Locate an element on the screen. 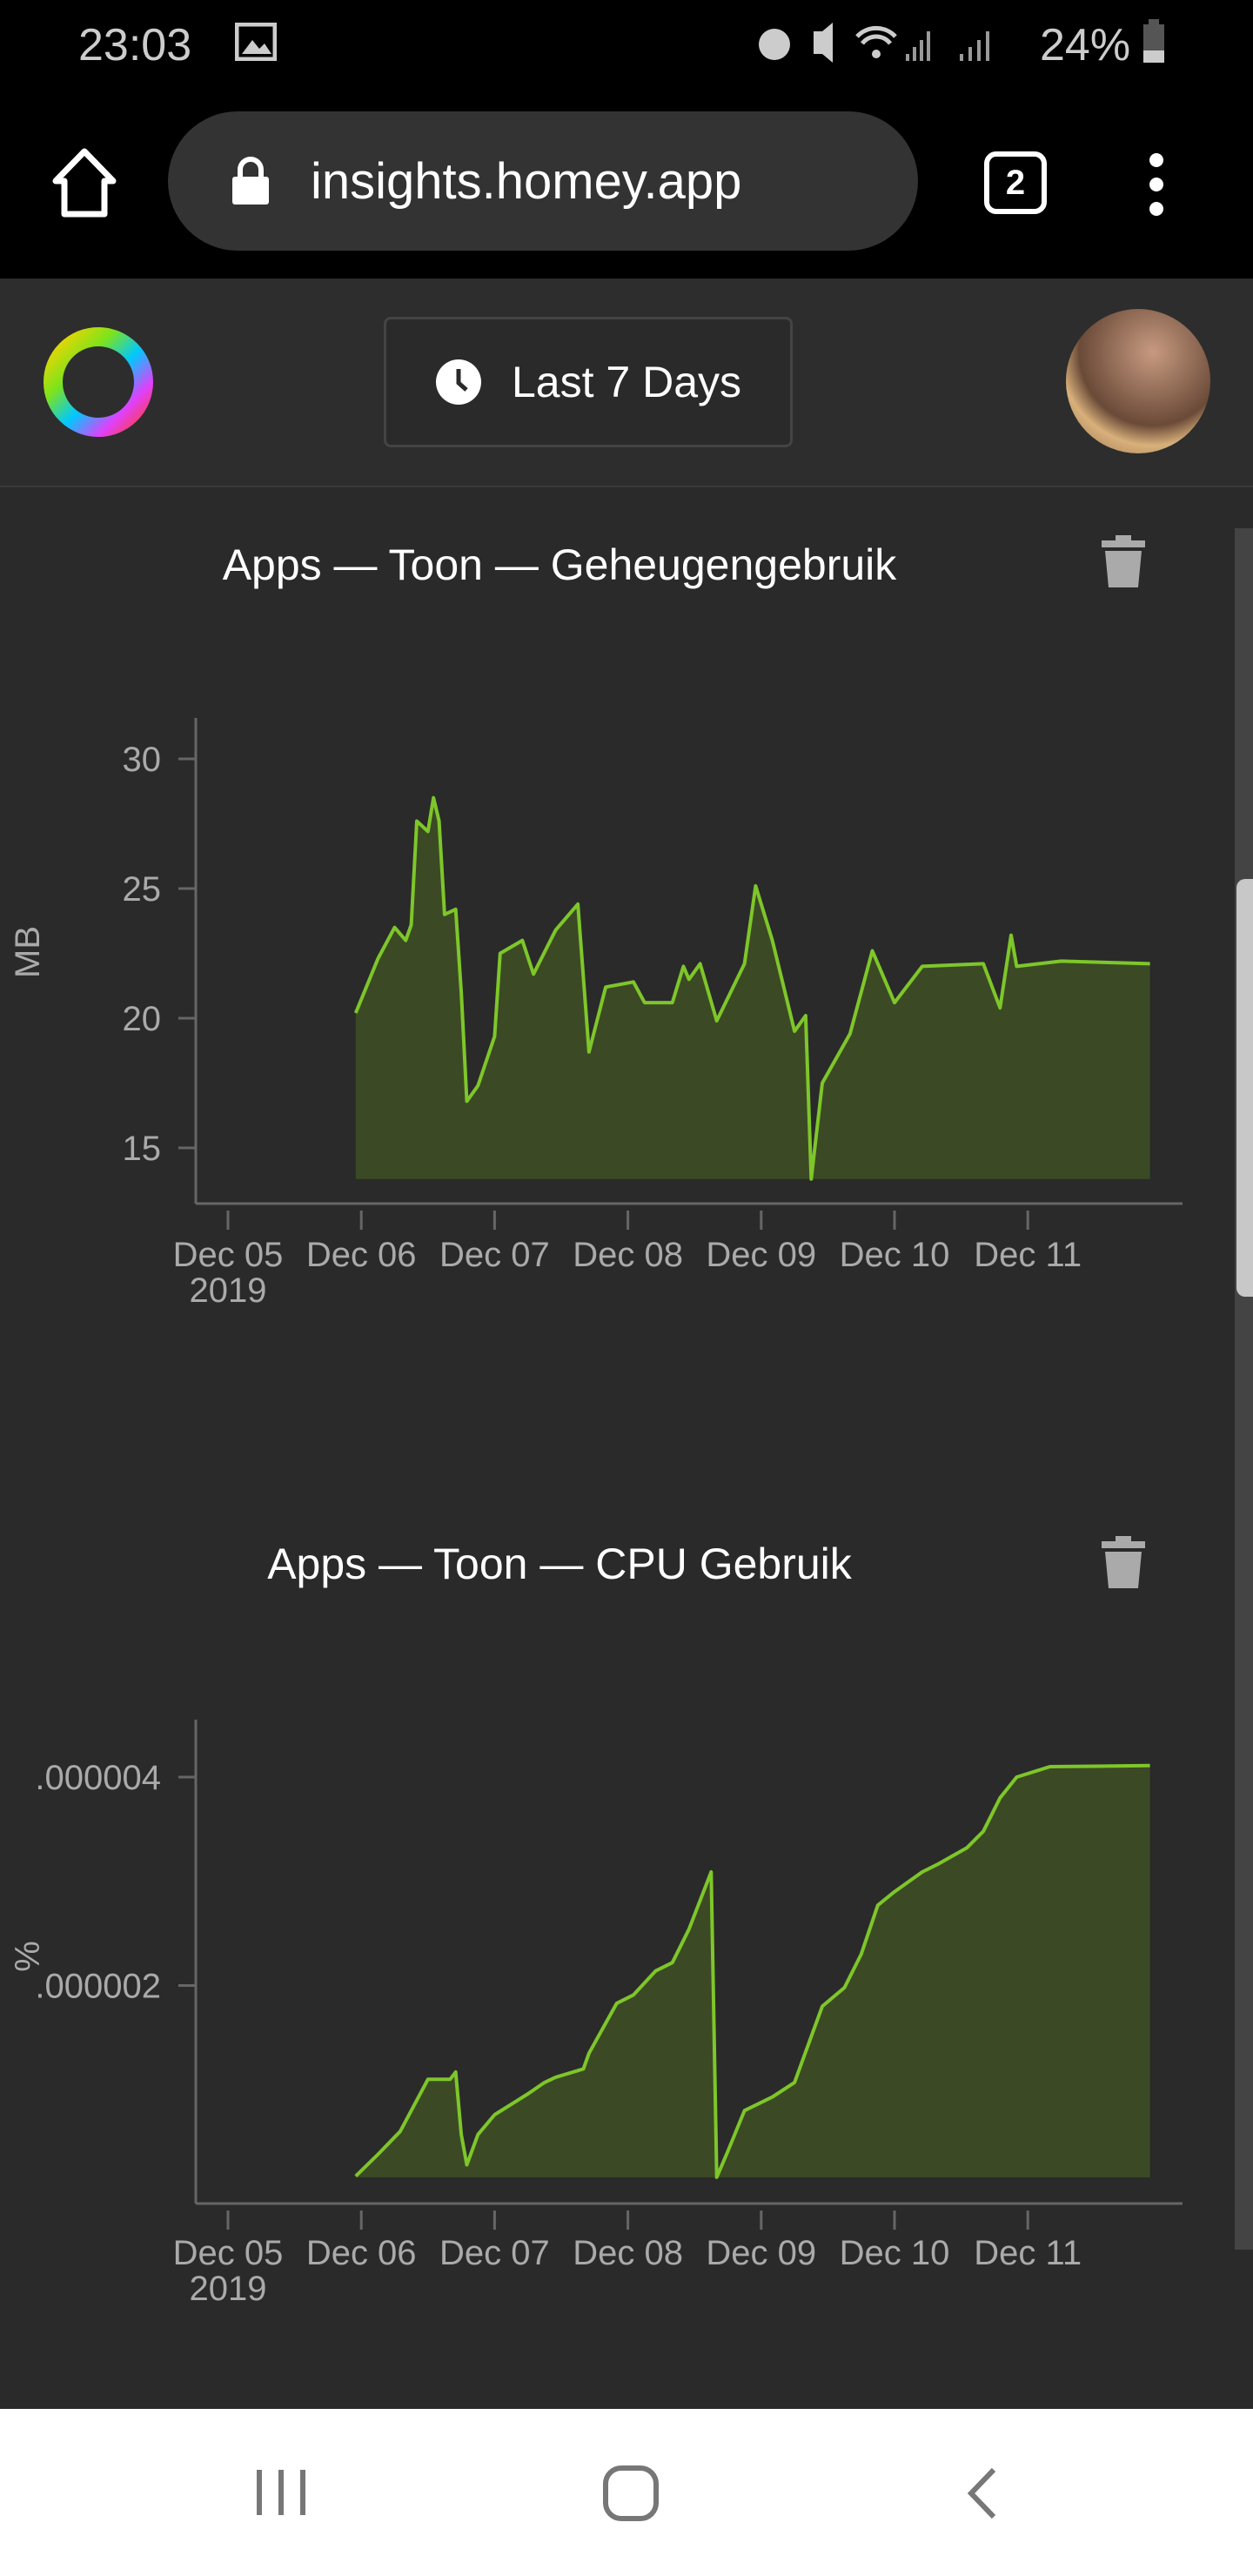  y-tick-label: .000002 is located at coordinates (98, 1987).